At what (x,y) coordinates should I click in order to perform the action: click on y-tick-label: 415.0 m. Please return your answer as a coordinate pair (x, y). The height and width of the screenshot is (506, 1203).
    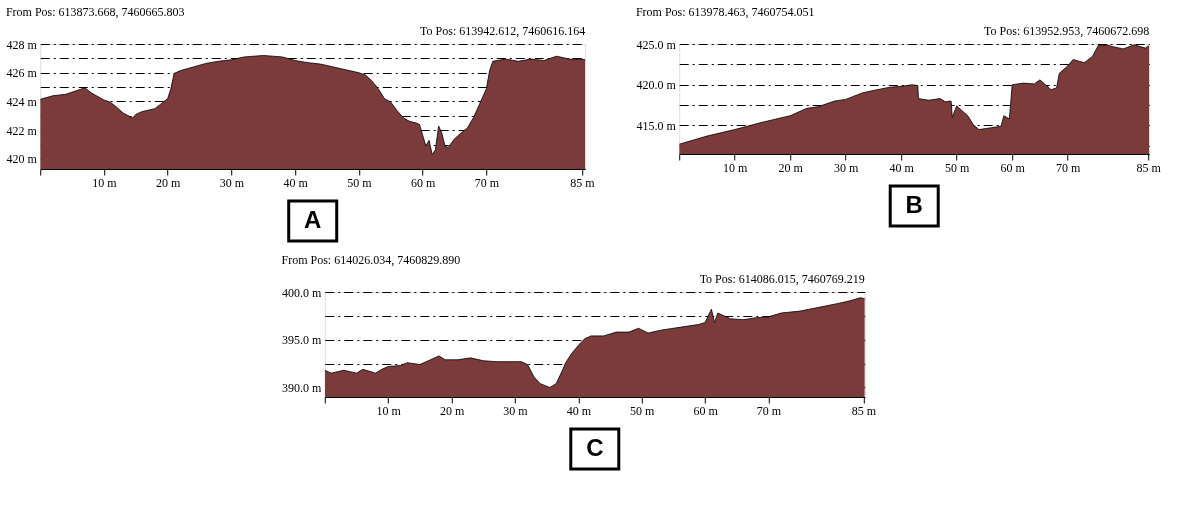
    Looking at the image, I should click on (656, 125).